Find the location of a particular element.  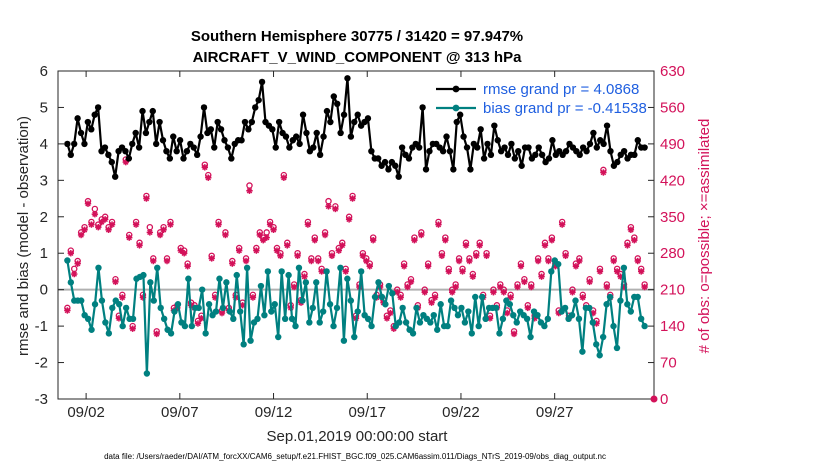

y-axis-label: rmse and bias (model - observation) is located at coordinates (23, 236).